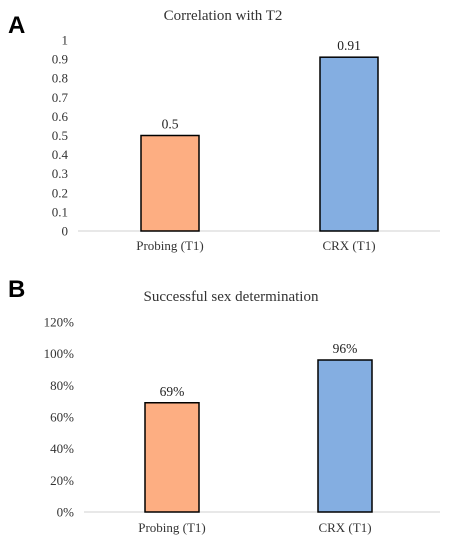 The height and width of the screenshot is (550, 454). I want to click on y-tick-label-b: 80%, so click(62, 385).